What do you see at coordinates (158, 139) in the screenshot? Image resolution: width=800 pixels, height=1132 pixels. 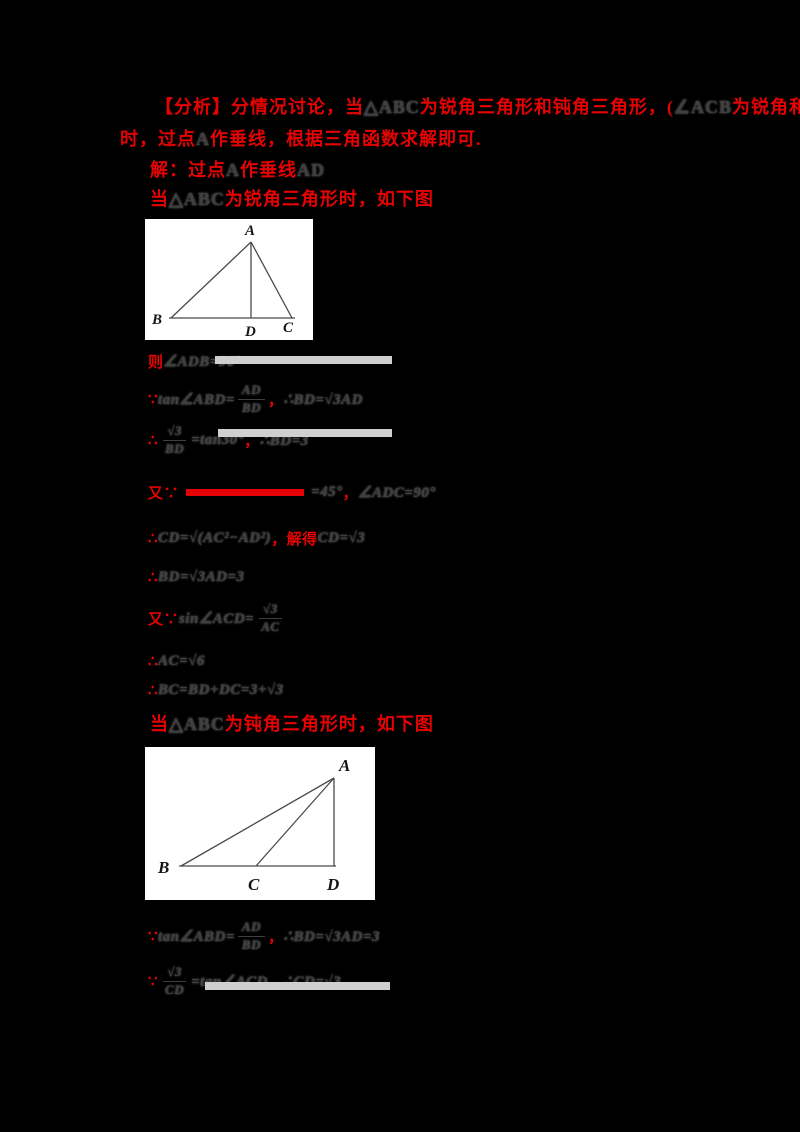 I see `analysis-text: 时，过点` at bounding box center [158, 139].